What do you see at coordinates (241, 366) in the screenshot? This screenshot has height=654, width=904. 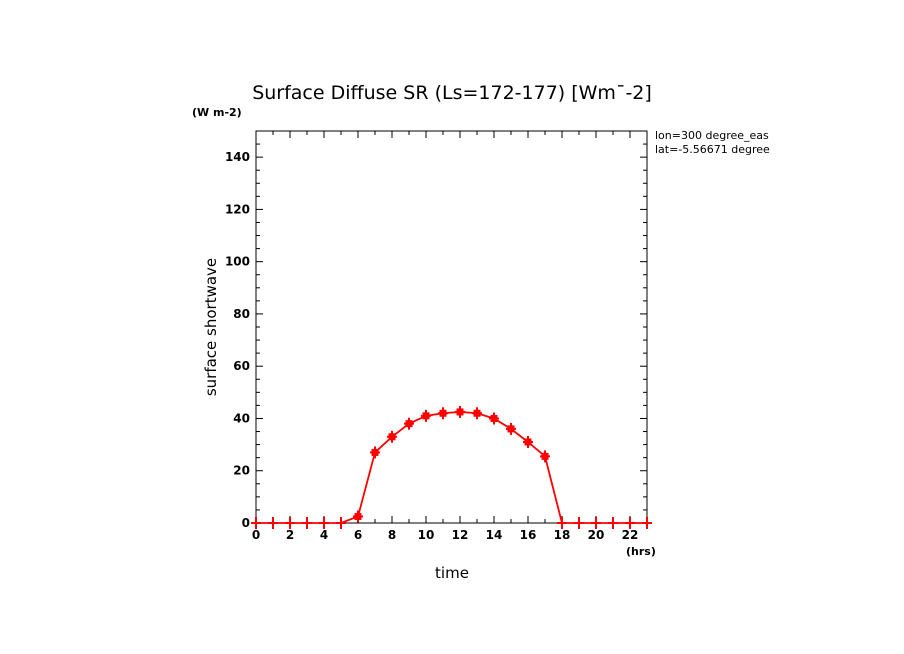 I see `y-tick-label: 60` at bounding box center [241, 366].